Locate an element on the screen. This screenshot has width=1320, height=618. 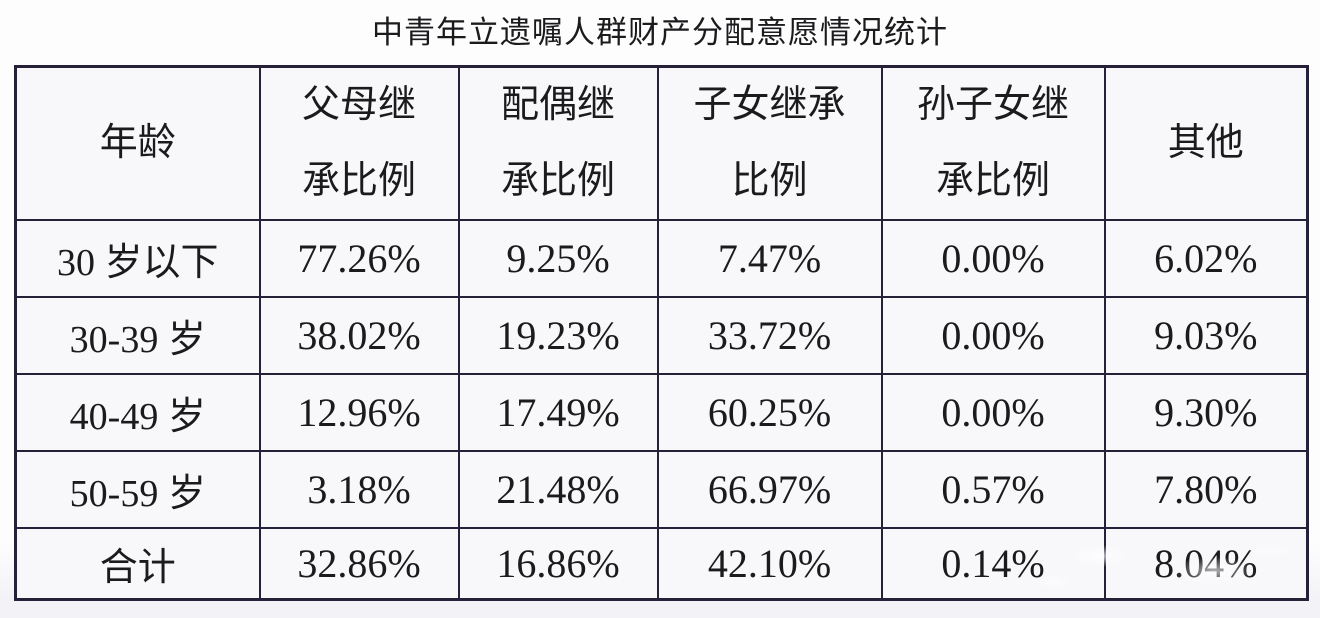
column-header-series-1: 配偶继 承比例 is located at coordinates (558, 143).